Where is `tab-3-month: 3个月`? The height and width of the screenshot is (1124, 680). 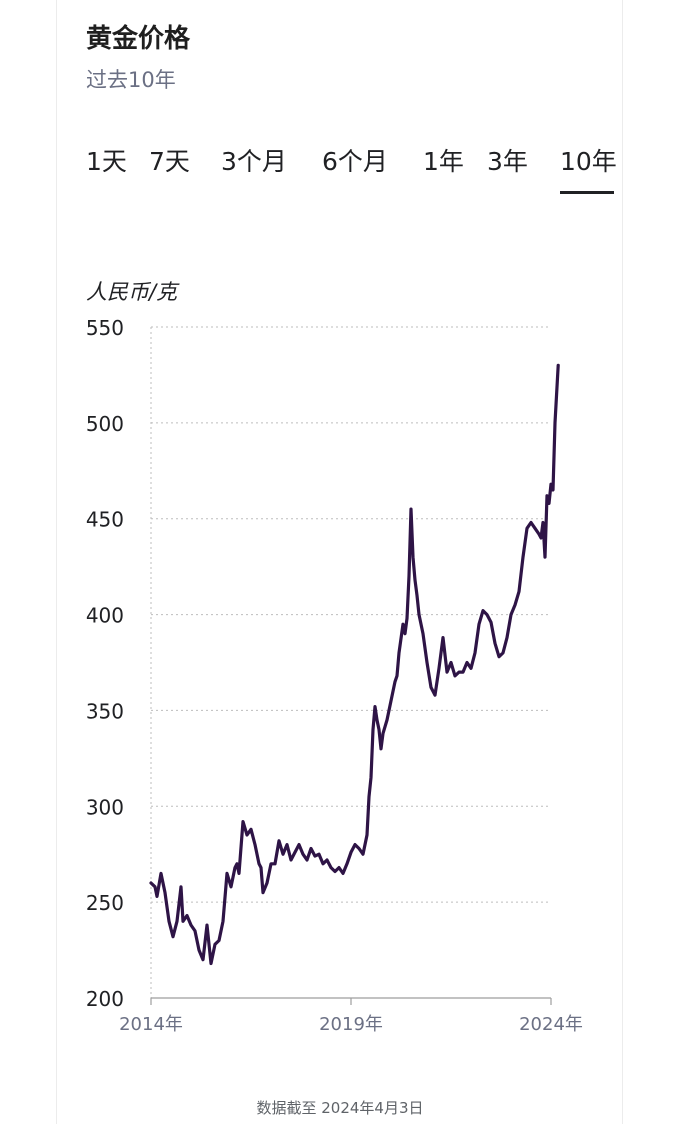 tab-3-month: 3个月 is located at coordinates (254, 161).